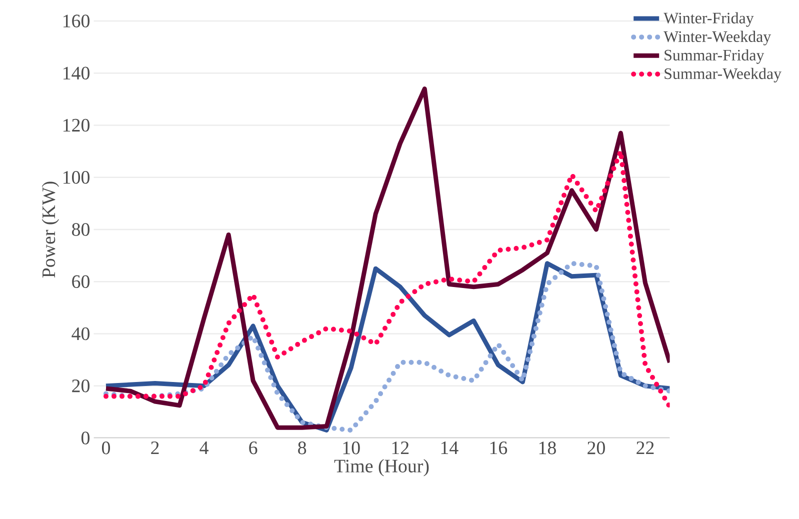  I want to click on x-tick-label: 20, so click(596, 448).